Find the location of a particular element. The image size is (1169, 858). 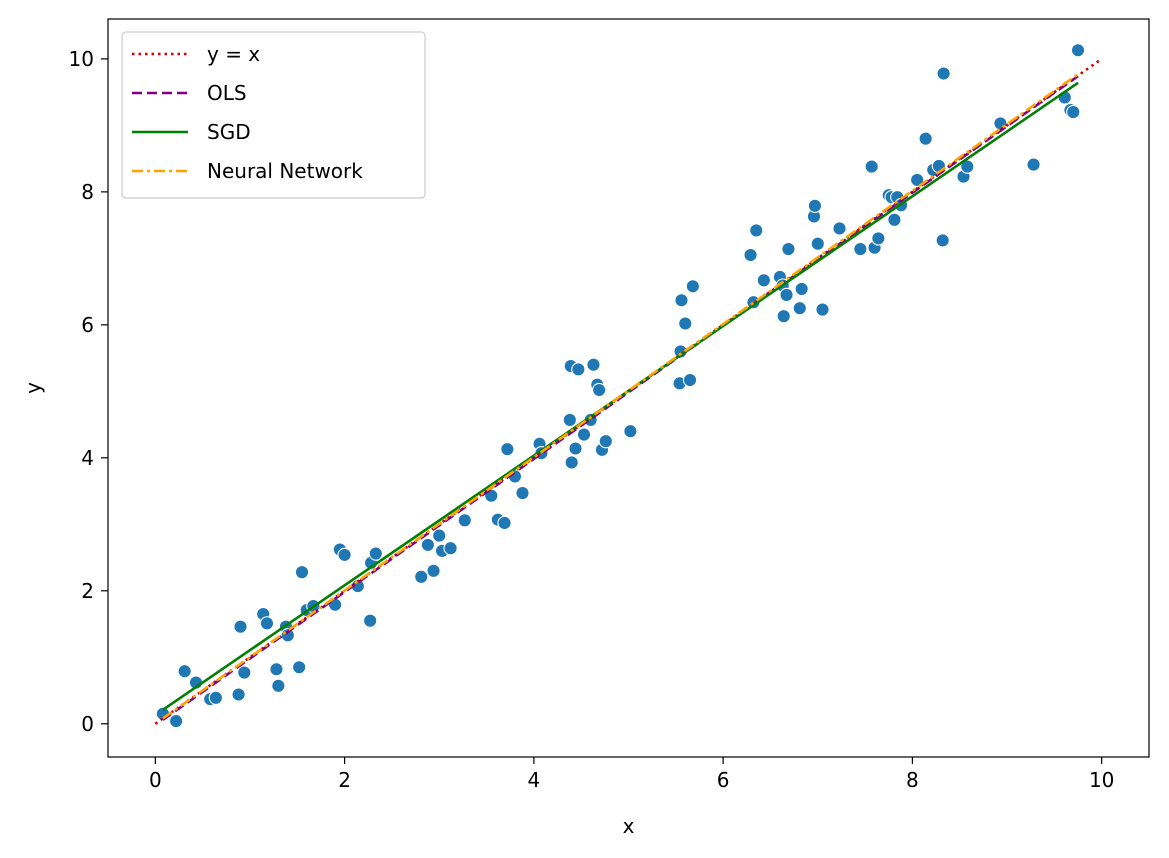

y-axis-ticks: 0 2 4 6 8 10 is located at coordinates (88, 391).